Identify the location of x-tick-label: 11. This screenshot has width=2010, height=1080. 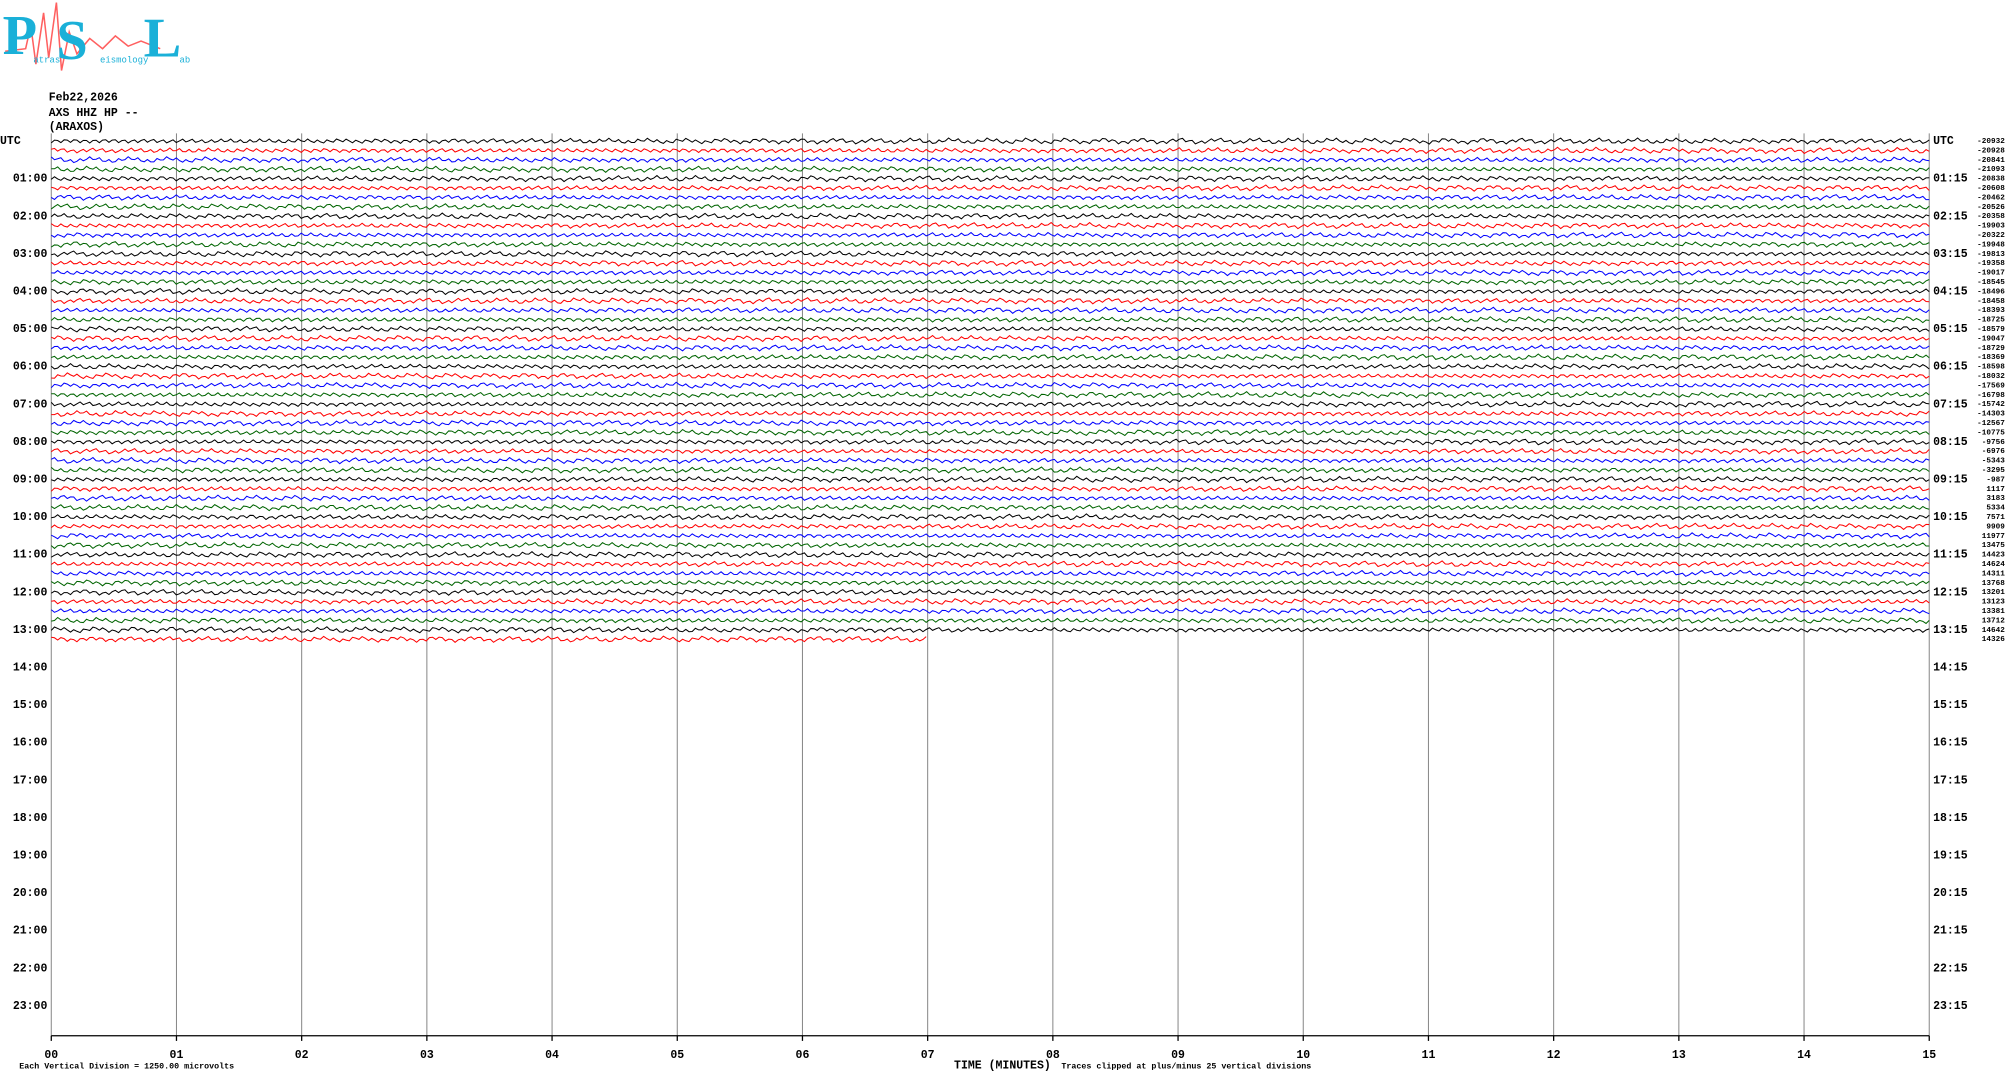
(1429, 1055).